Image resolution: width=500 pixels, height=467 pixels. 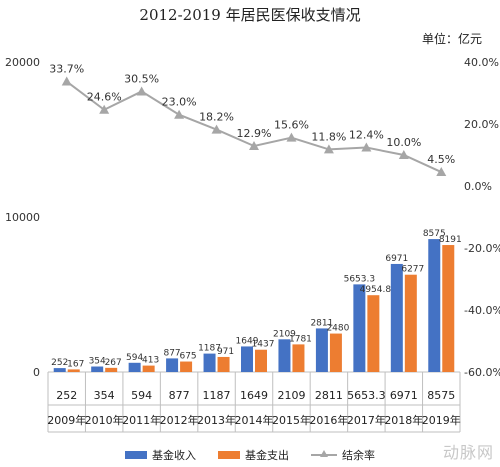 What do you see at coordinates (360, 279) in the screenshot?
I see `data-label-income: 5653.3` at bounding box center [360, 279].